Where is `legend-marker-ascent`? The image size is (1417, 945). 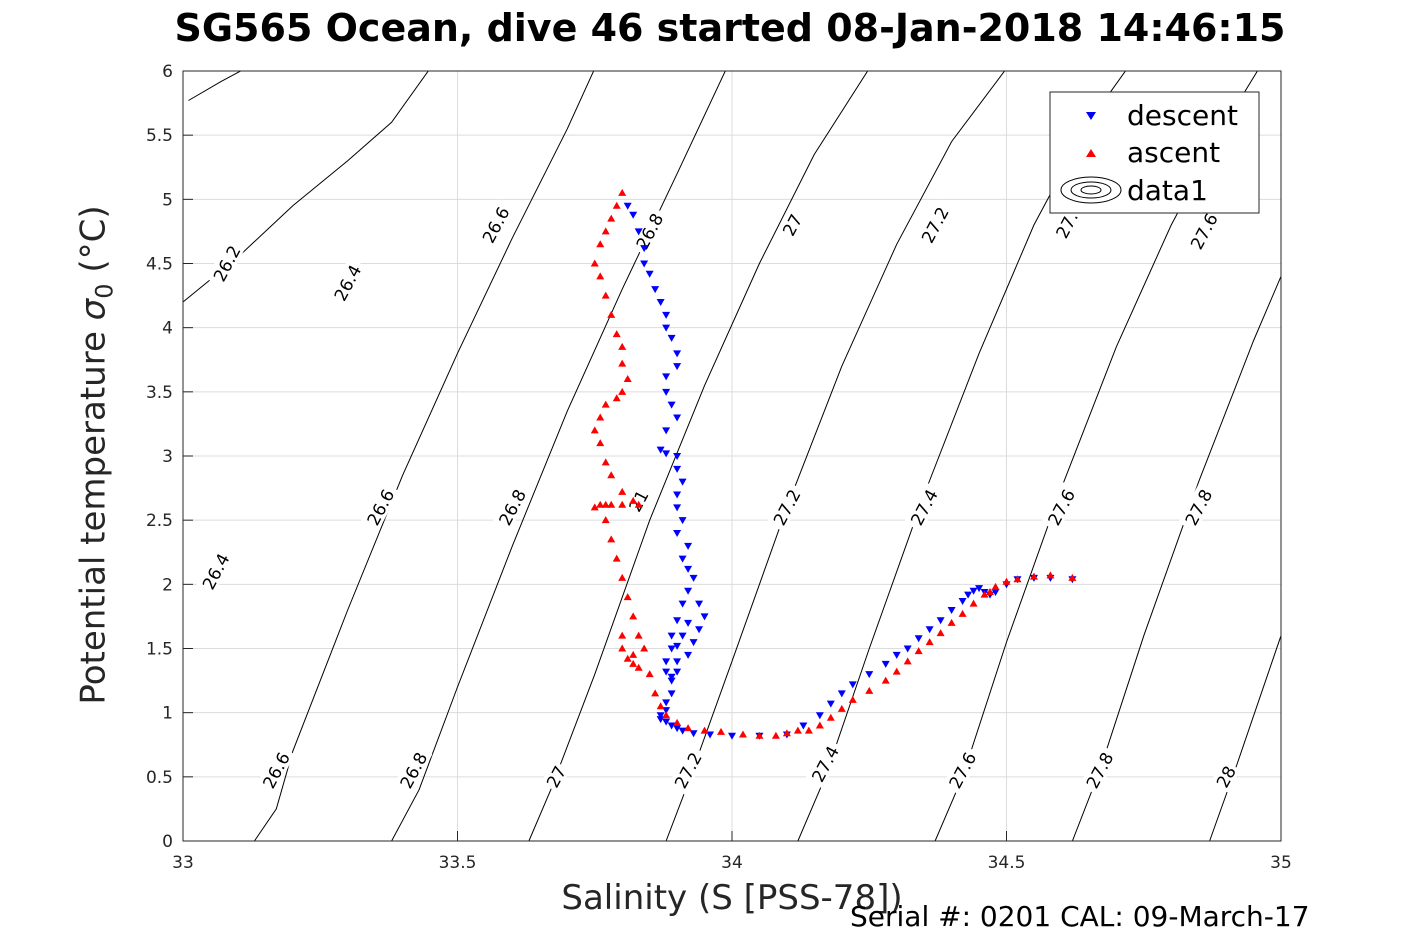 legend-marker-ascent is located at coordinates (1091, 153).